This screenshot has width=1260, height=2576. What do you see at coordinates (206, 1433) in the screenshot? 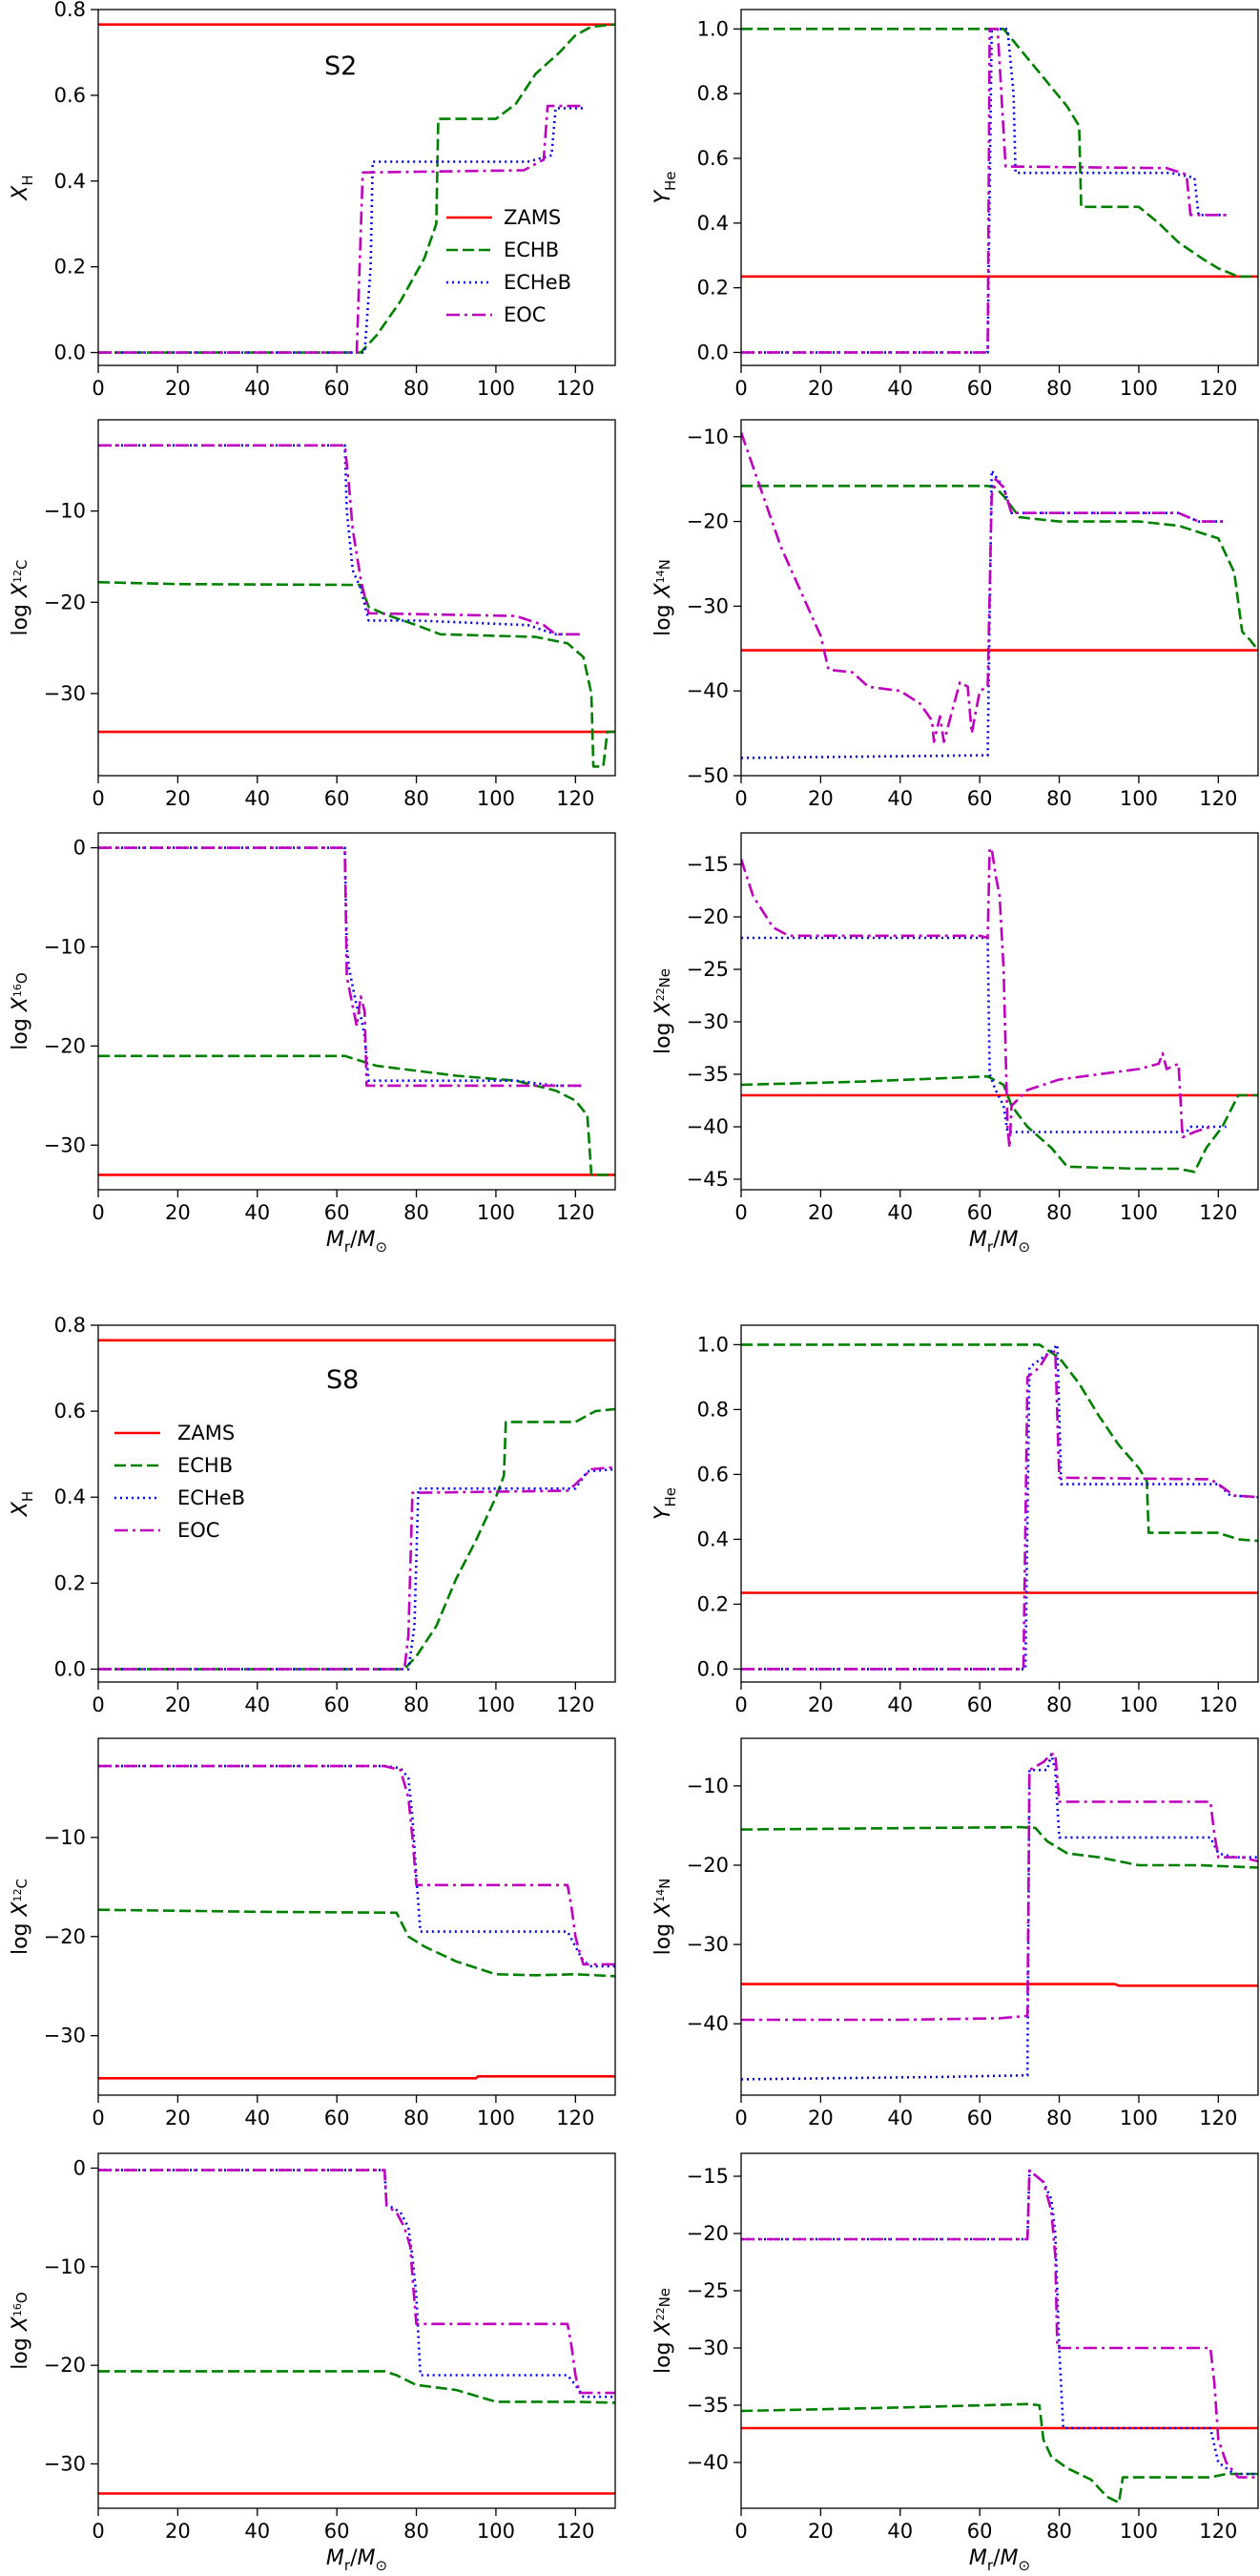
I see `legend-label-zams: ZAMS` at bounding box center [206, 1433].